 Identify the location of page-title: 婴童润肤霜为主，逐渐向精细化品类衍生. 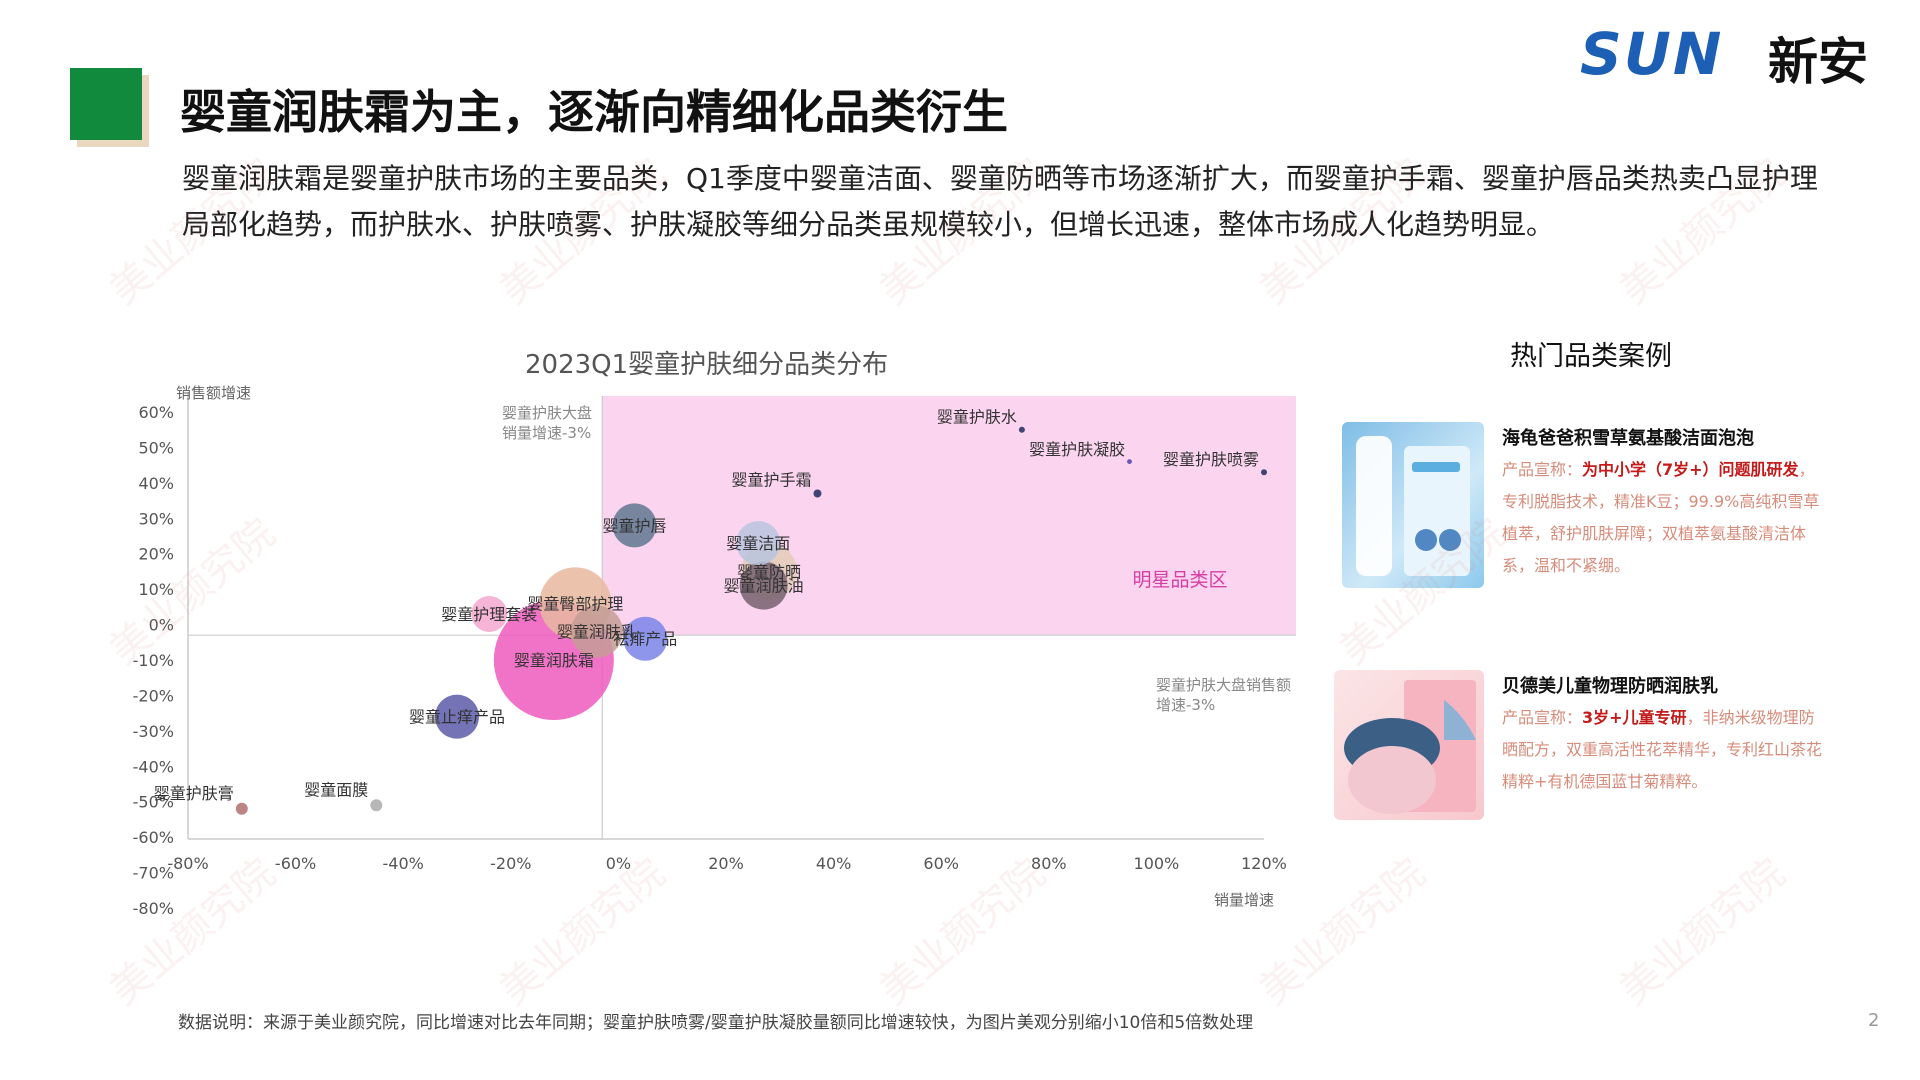
(594, 112).